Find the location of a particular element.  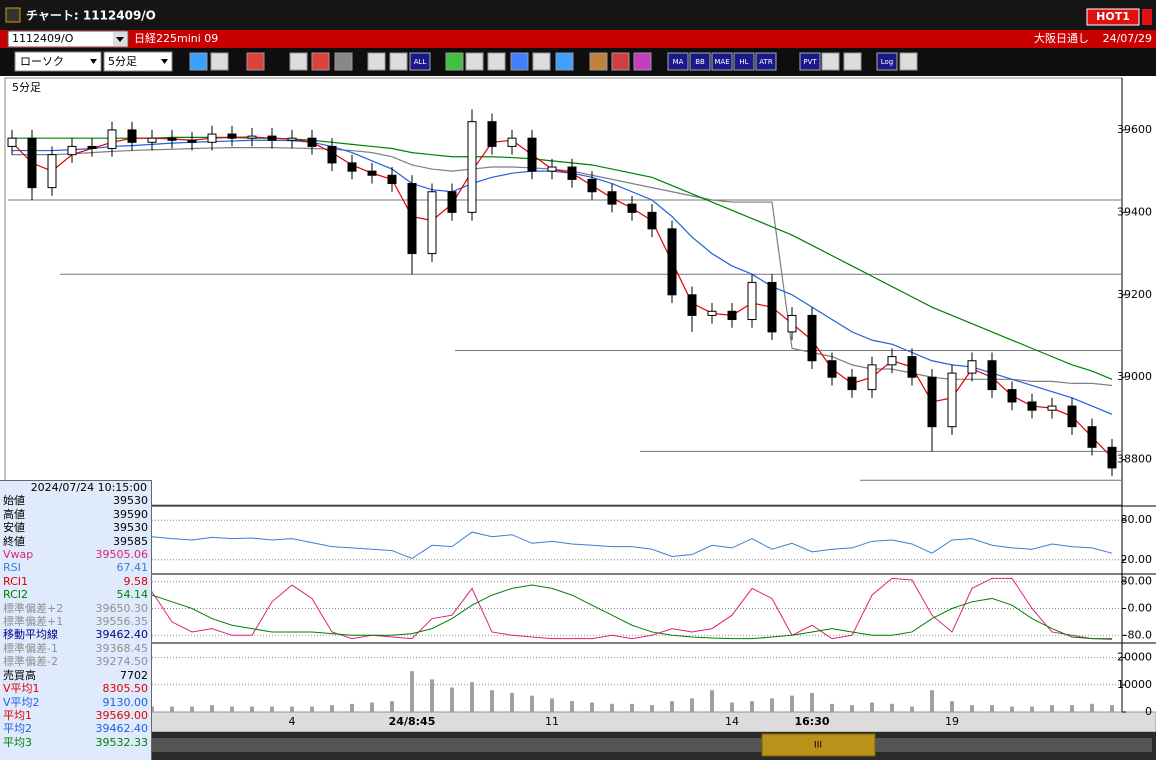

x-tick-label: 4 is located at coordinates (292, 721).